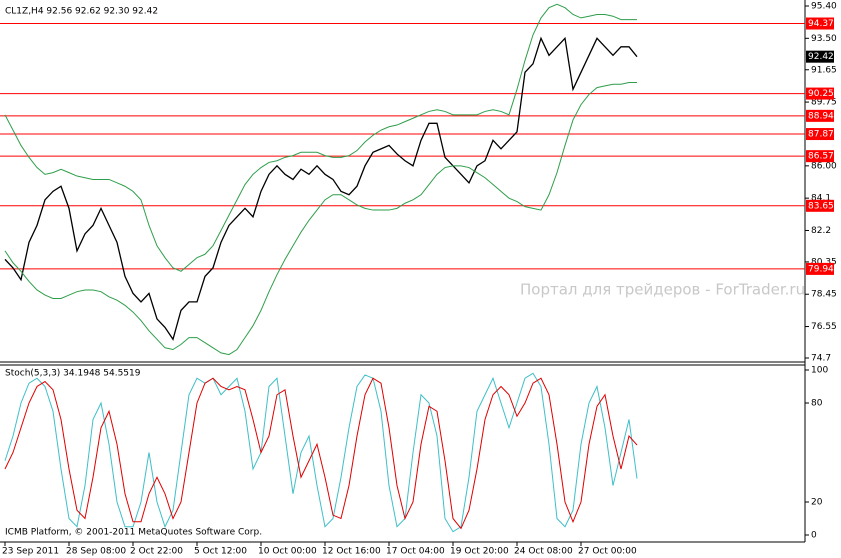 The image size is (841, 558). I want to click on chart-title: CL1Z,H4 92.56 92.62 92.30 92.42, so click(81, 12).